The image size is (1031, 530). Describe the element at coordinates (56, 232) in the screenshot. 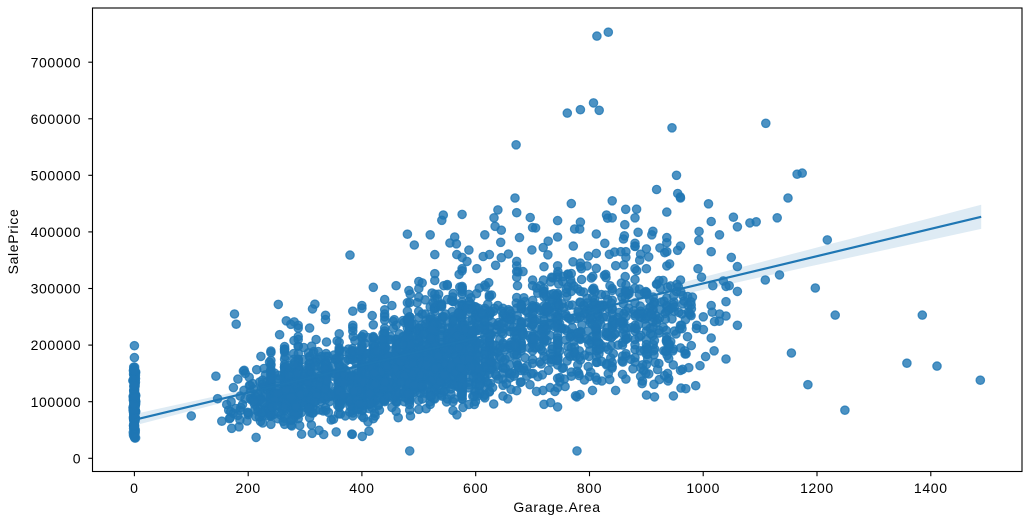

I see `svg-text: 400000` at that location.